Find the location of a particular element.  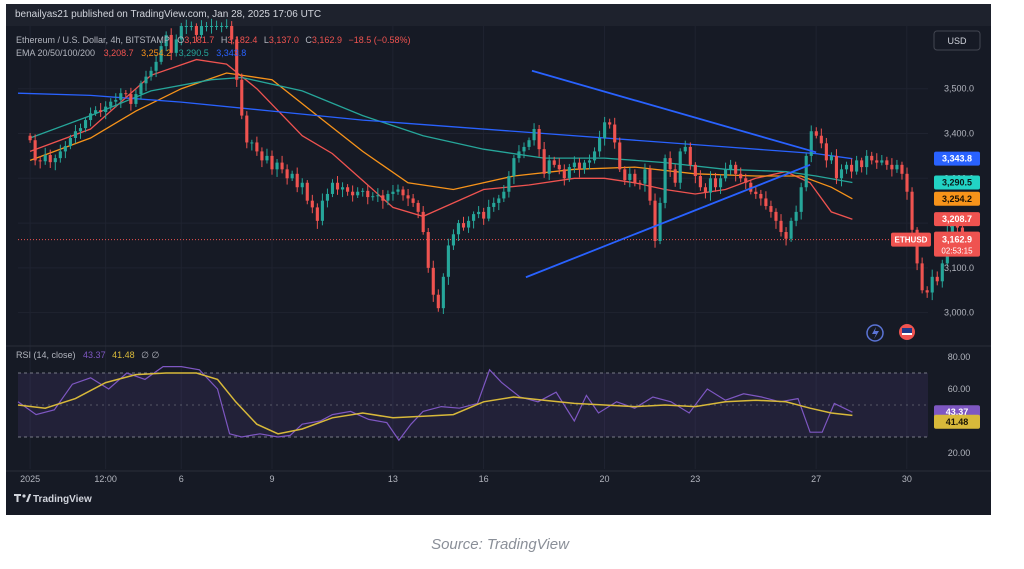

legend-open-label: O is located at coordinates (180, 40).